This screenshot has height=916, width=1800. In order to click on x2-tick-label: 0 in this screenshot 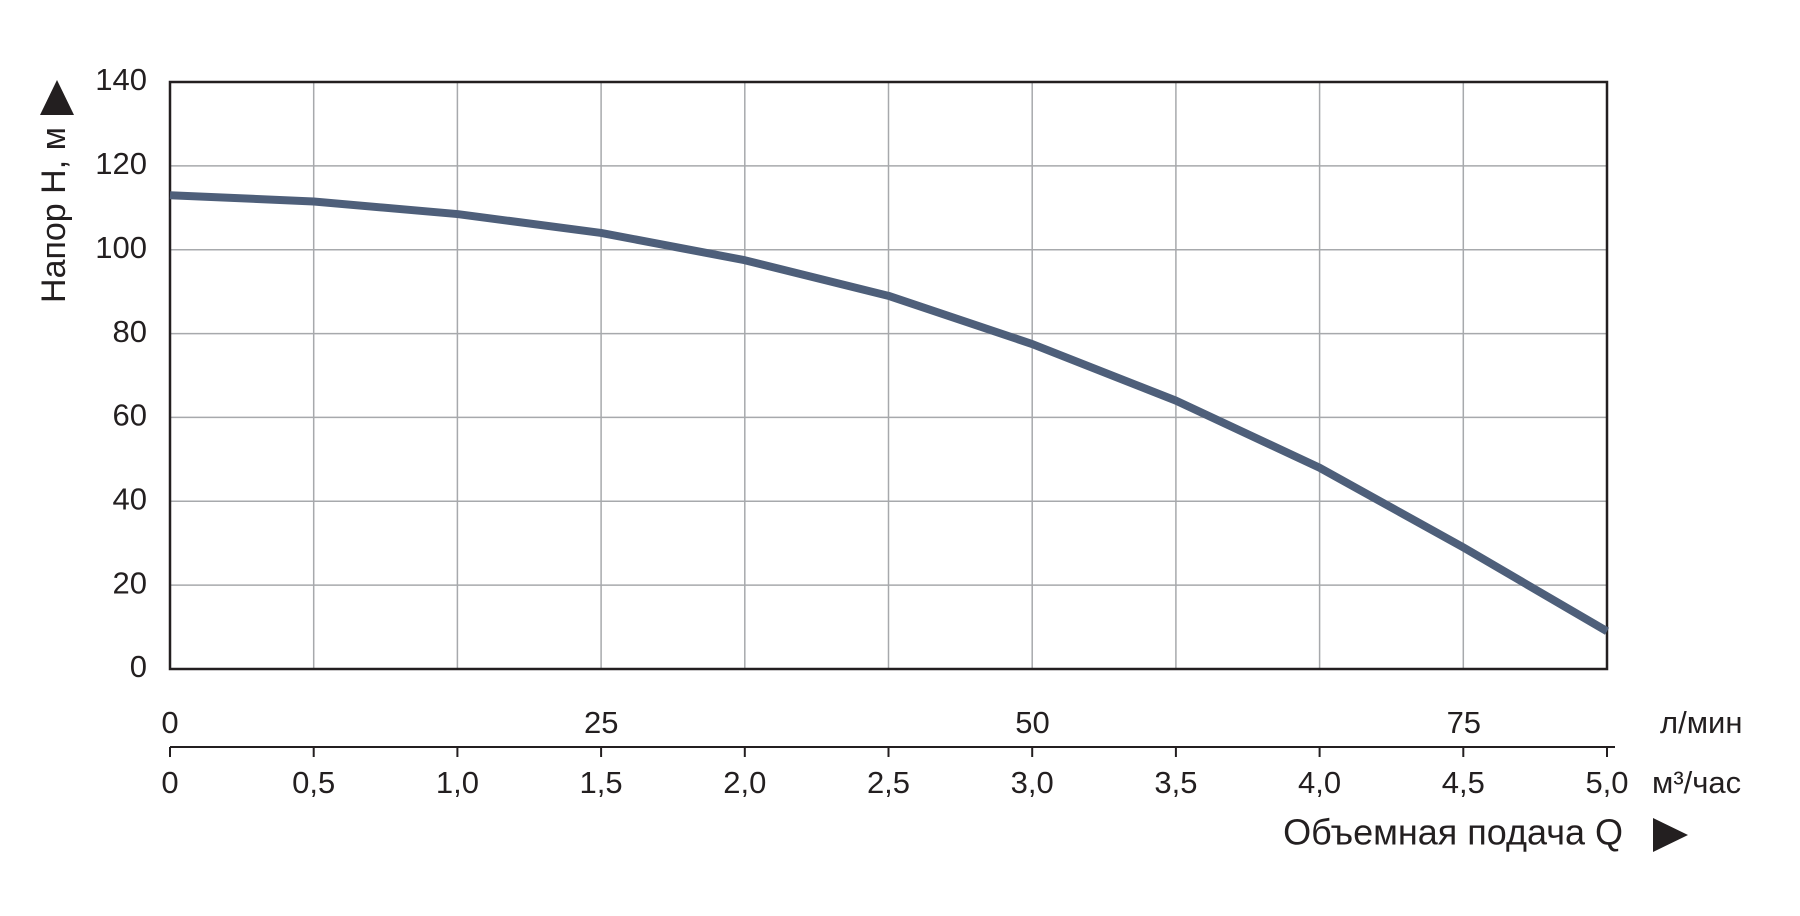, I will do `click(169, 722)`.